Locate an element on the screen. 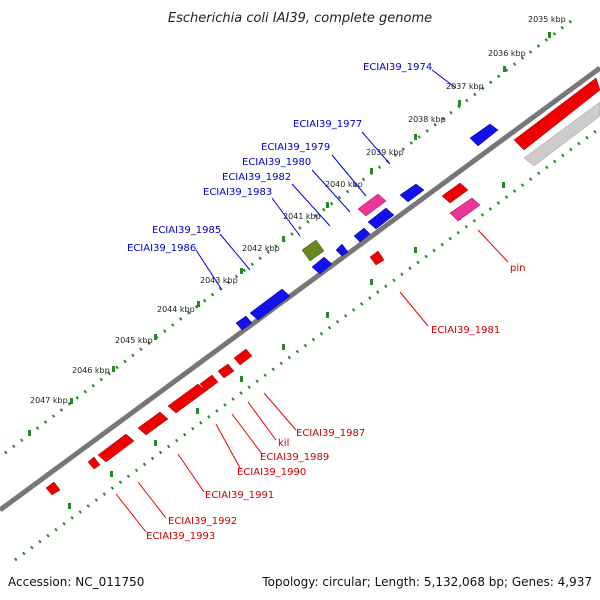 This screenshot has height=600, width=600. scale-label: 2039 kbp is located at coordinates (385, 152).